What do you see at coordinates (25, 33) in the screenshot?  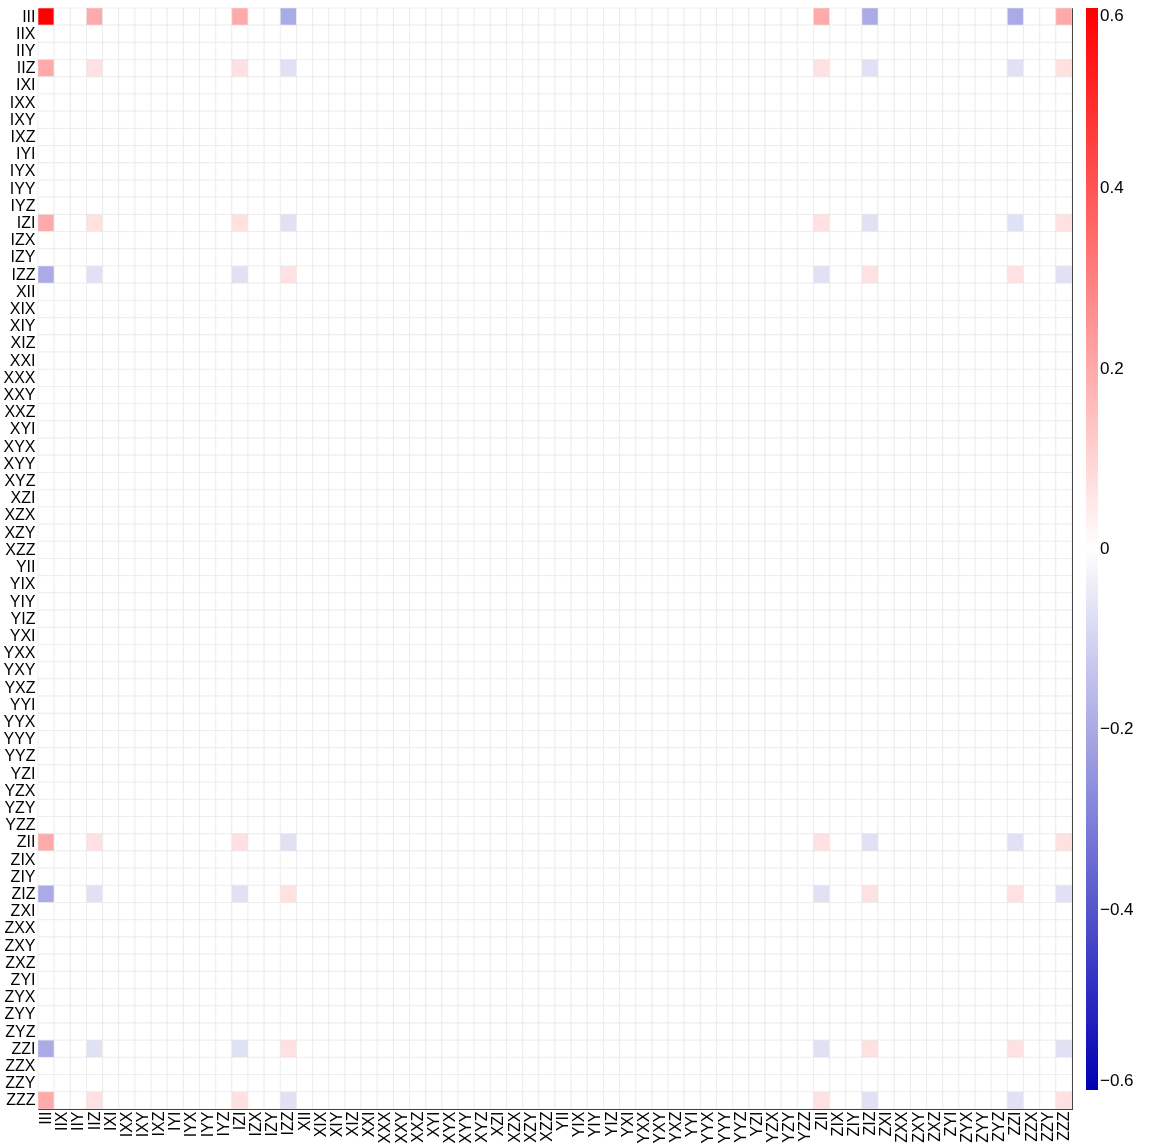 I see `y-tick-label: IIX` at bounding box center [25, 33].